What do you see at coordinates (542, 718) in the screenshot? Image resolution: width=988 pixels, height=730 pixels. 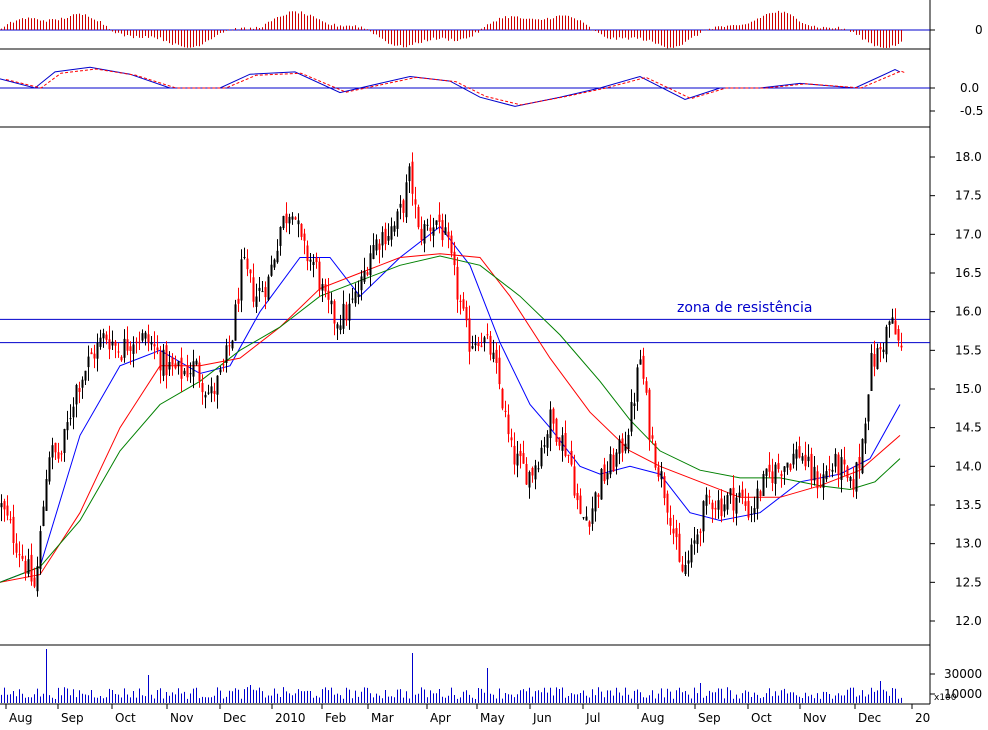 I see `x-tick-label: Jun` at bounding box center [542, 718].